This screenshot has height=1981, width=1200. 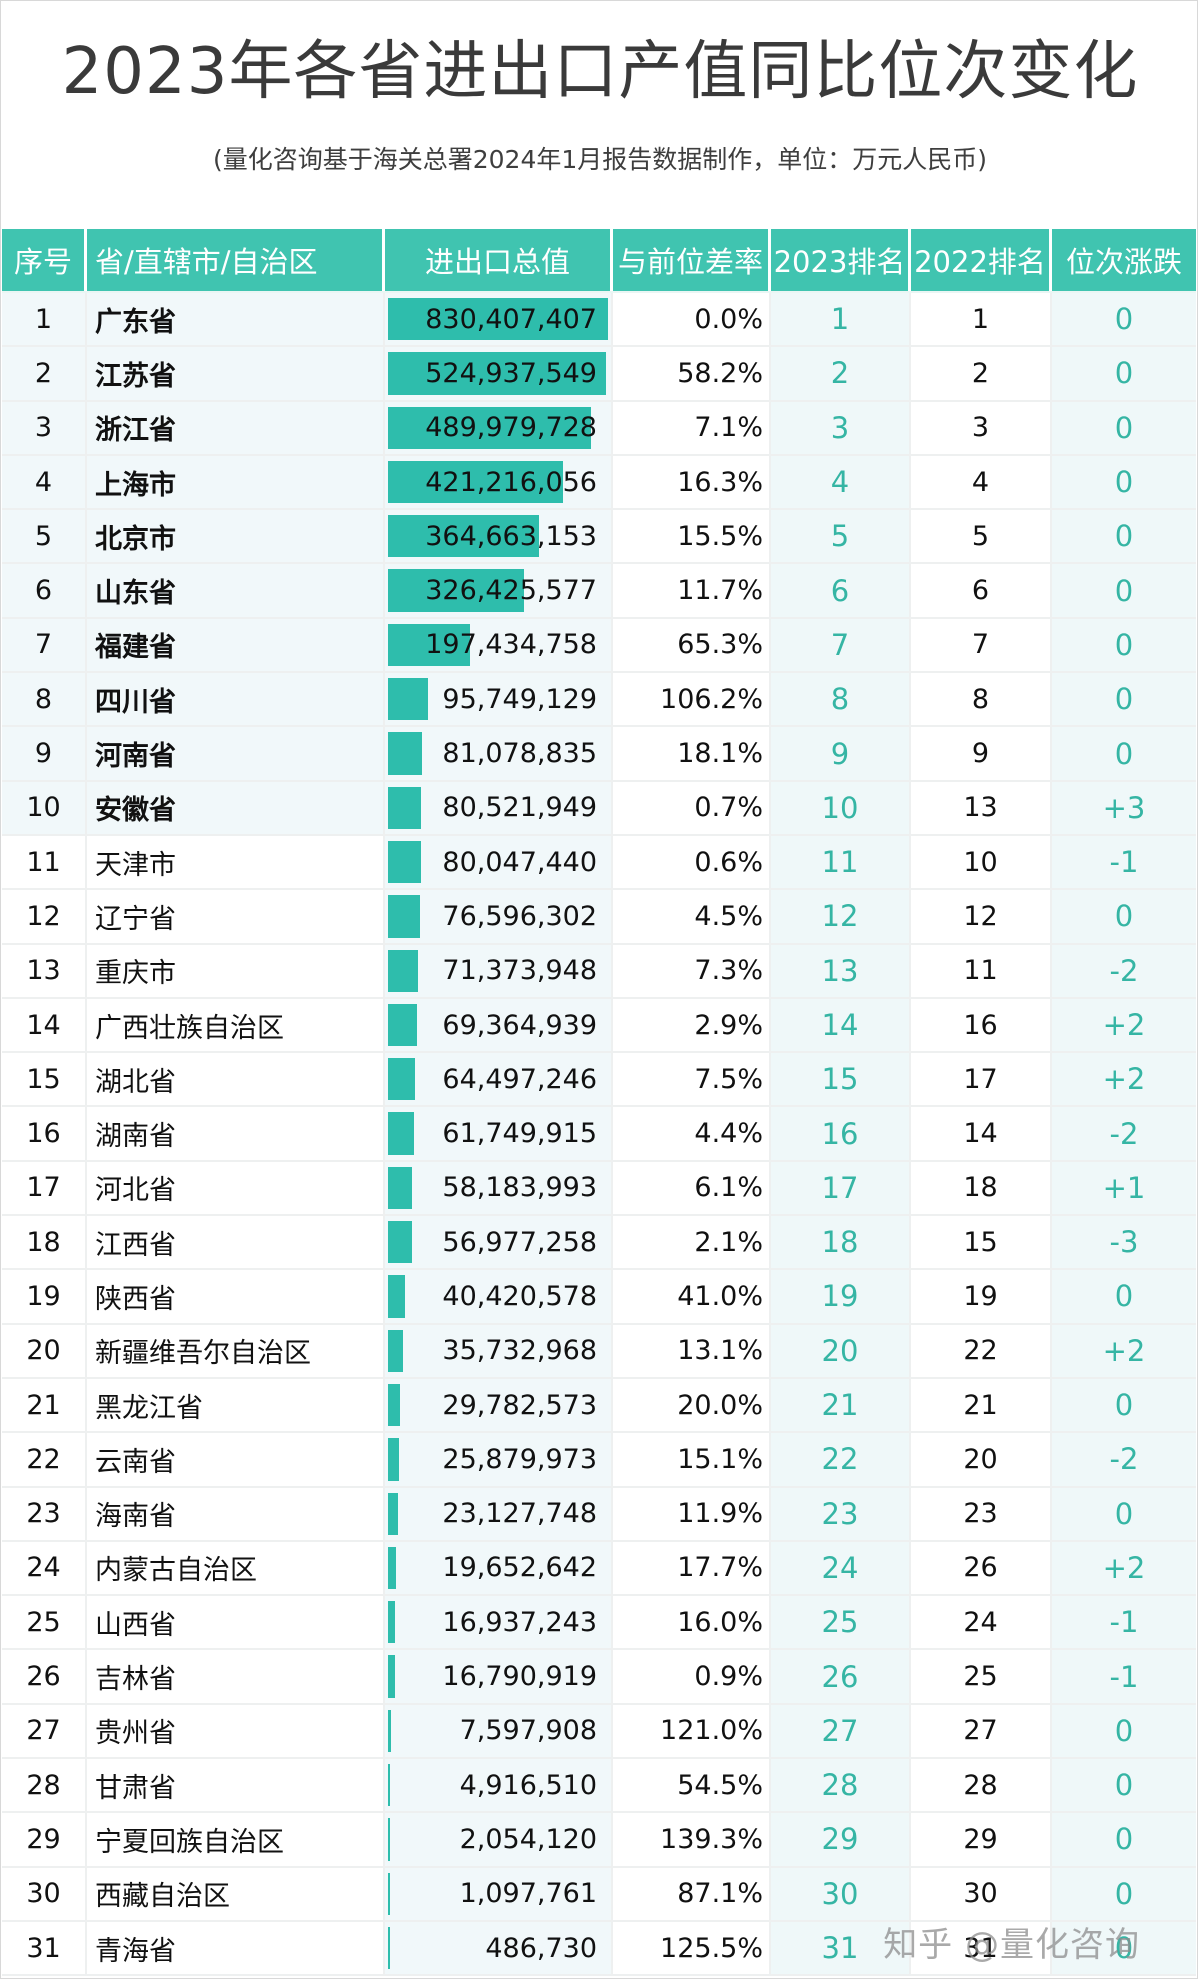 What do you see at coordinates (841, 699) in the screenshot?
I see `rank-2023: 8` at bounding box center [841, 699].